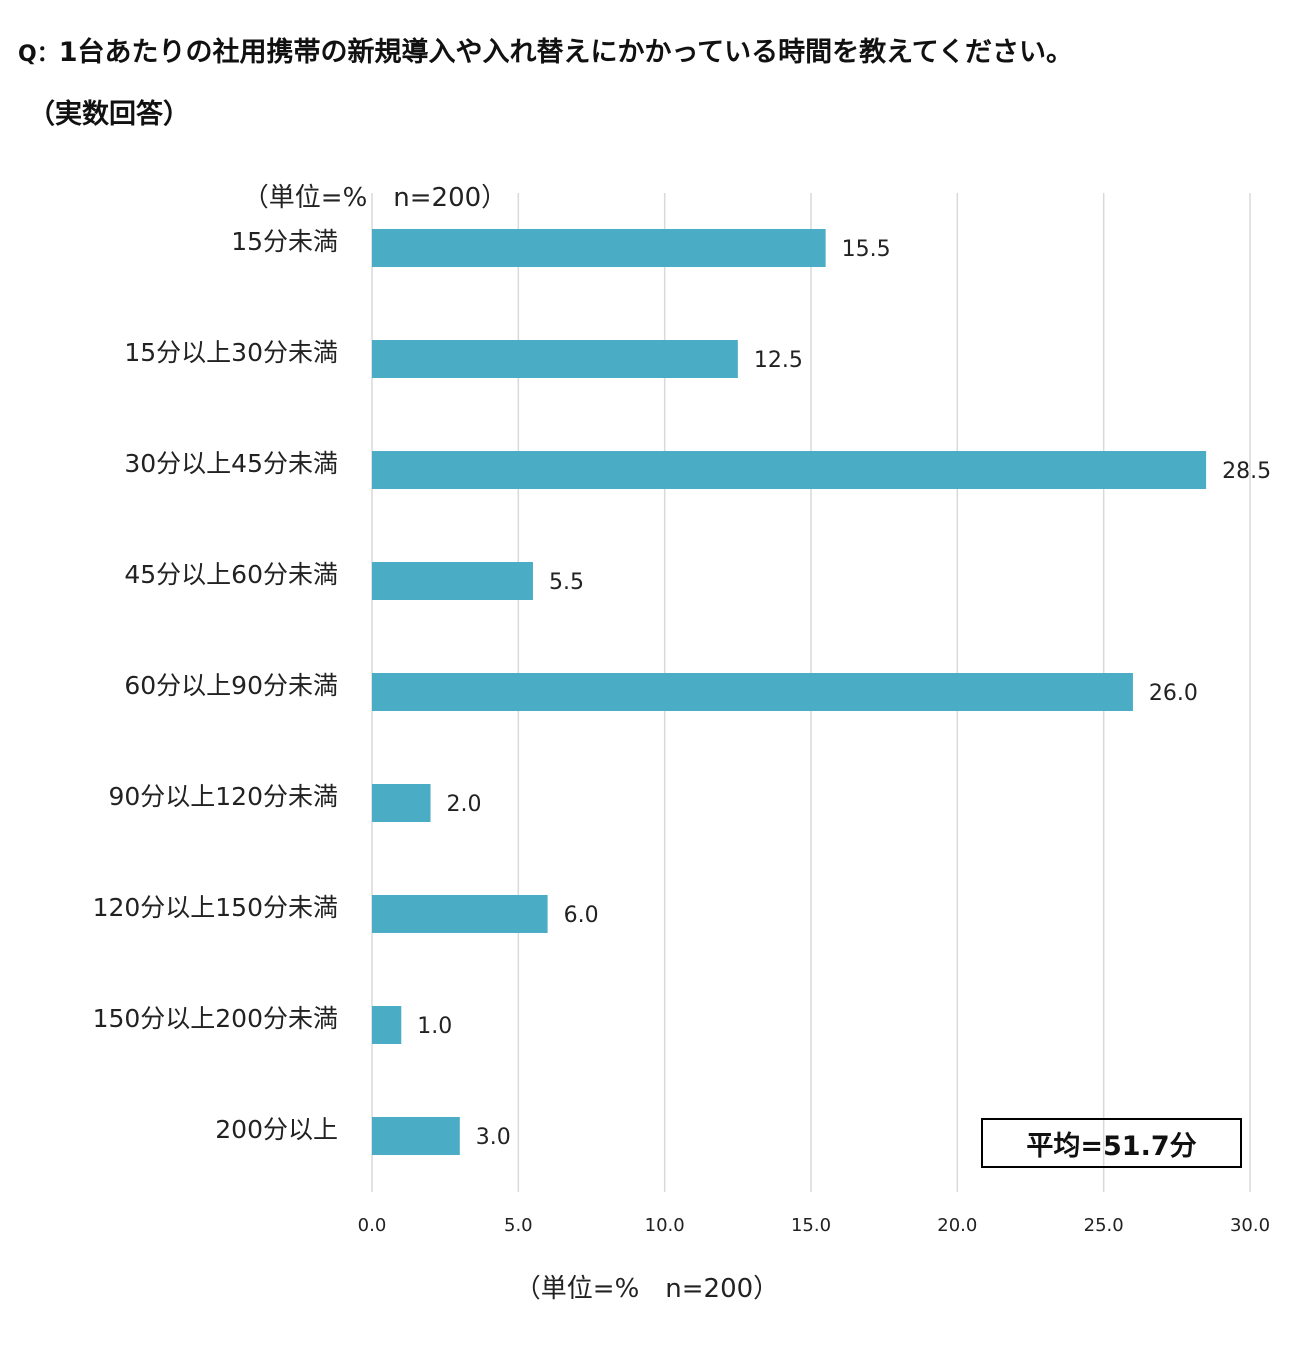  What do you see at coordinates (581, 915) in the screenshot?
I see `value-label: 6.0` at bounding box center [581, 915].